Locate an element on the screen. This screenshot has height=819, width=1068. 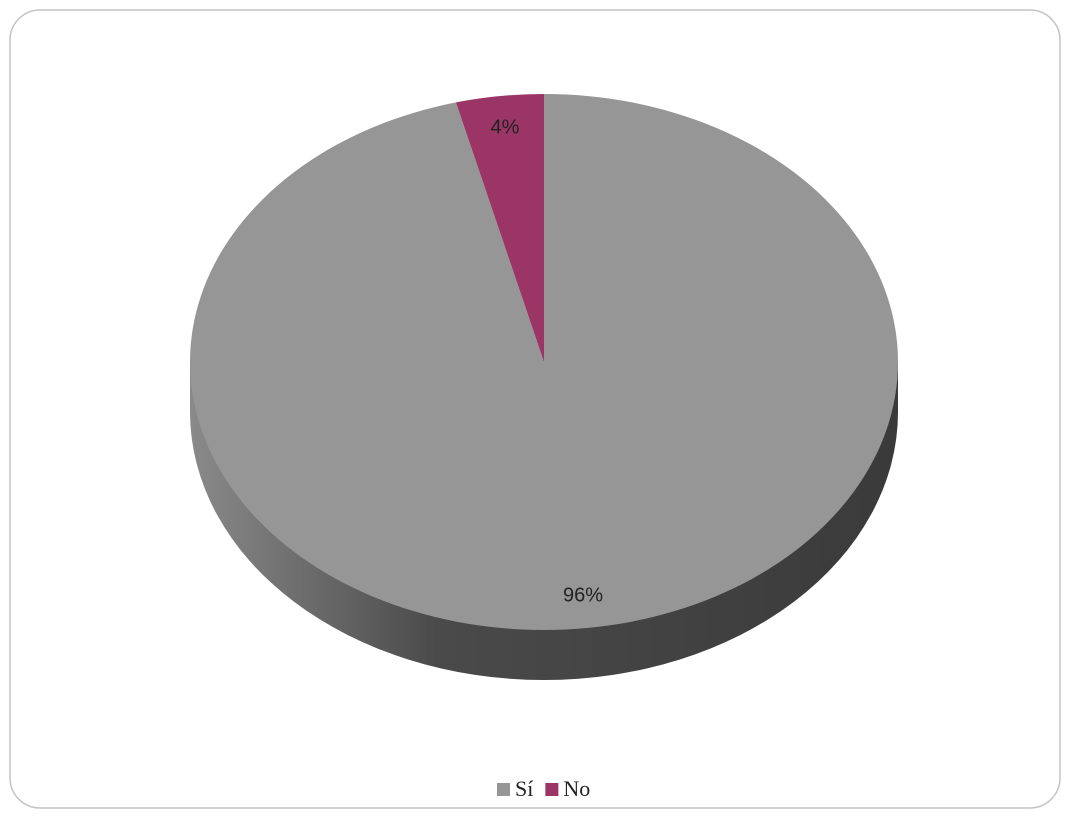
pie-slice is located at coordinates (499, 228).